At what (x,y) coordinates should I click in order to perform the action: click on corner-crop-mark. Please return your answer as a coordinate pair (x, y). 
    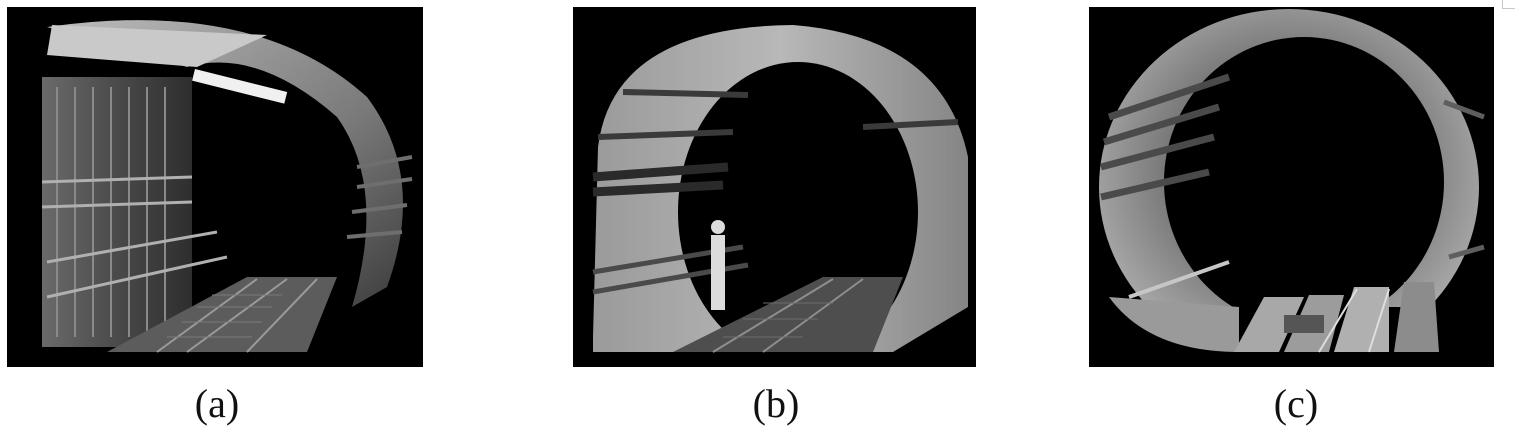
    Looking at the image, I should click on (1508, 4).